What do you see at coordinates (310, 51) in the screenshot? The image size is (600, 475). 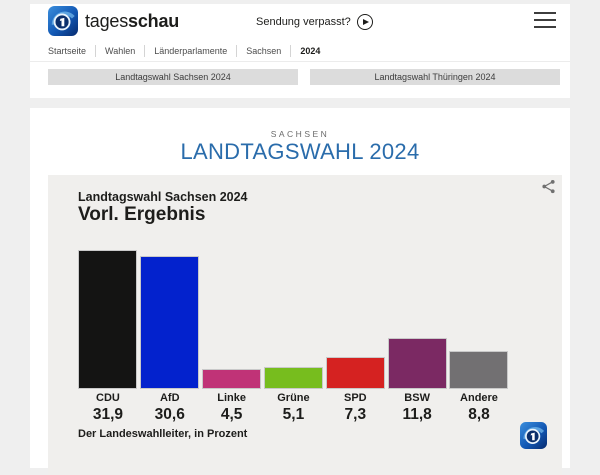 I see `breadcrumb-item-2024: 2024` at bounding box center [310, 51].